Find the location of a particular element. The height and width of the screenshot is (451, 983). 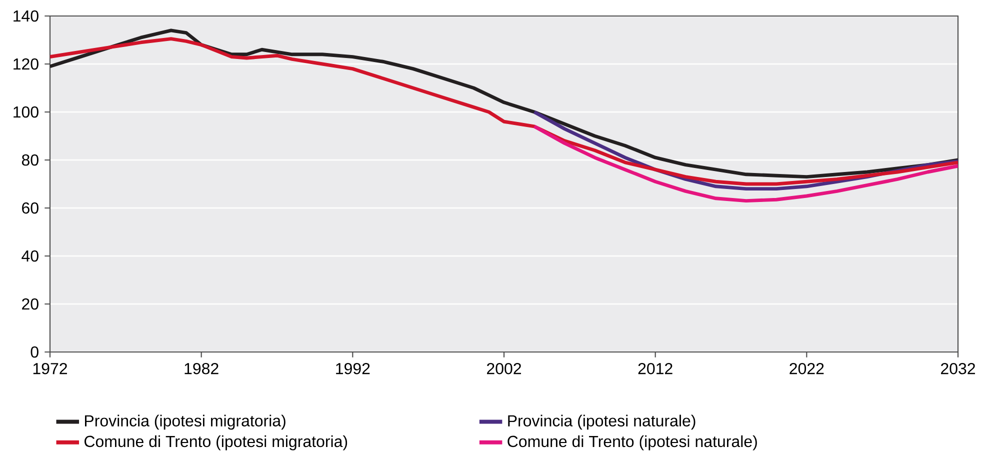

y-tick-label: 20 is located at coordinates (30, 304).